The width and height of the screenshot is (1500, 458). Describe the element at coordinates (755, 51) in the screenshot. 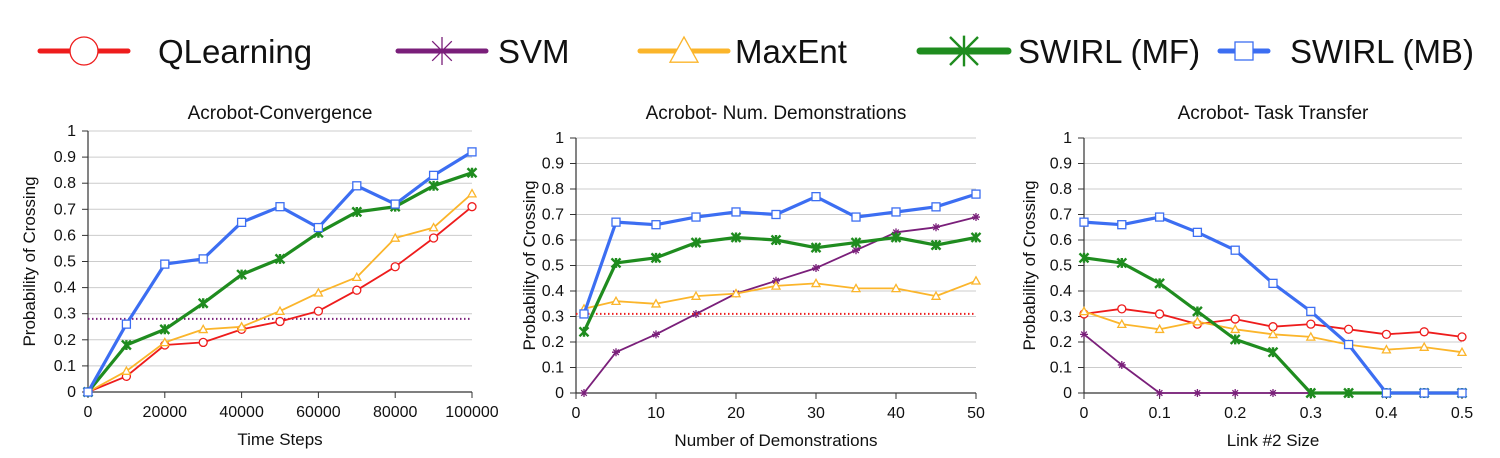

I see `chart-legend: QLearning SVM MaxEnt SWIRL (MF) SWIRL (MB)` at that location.